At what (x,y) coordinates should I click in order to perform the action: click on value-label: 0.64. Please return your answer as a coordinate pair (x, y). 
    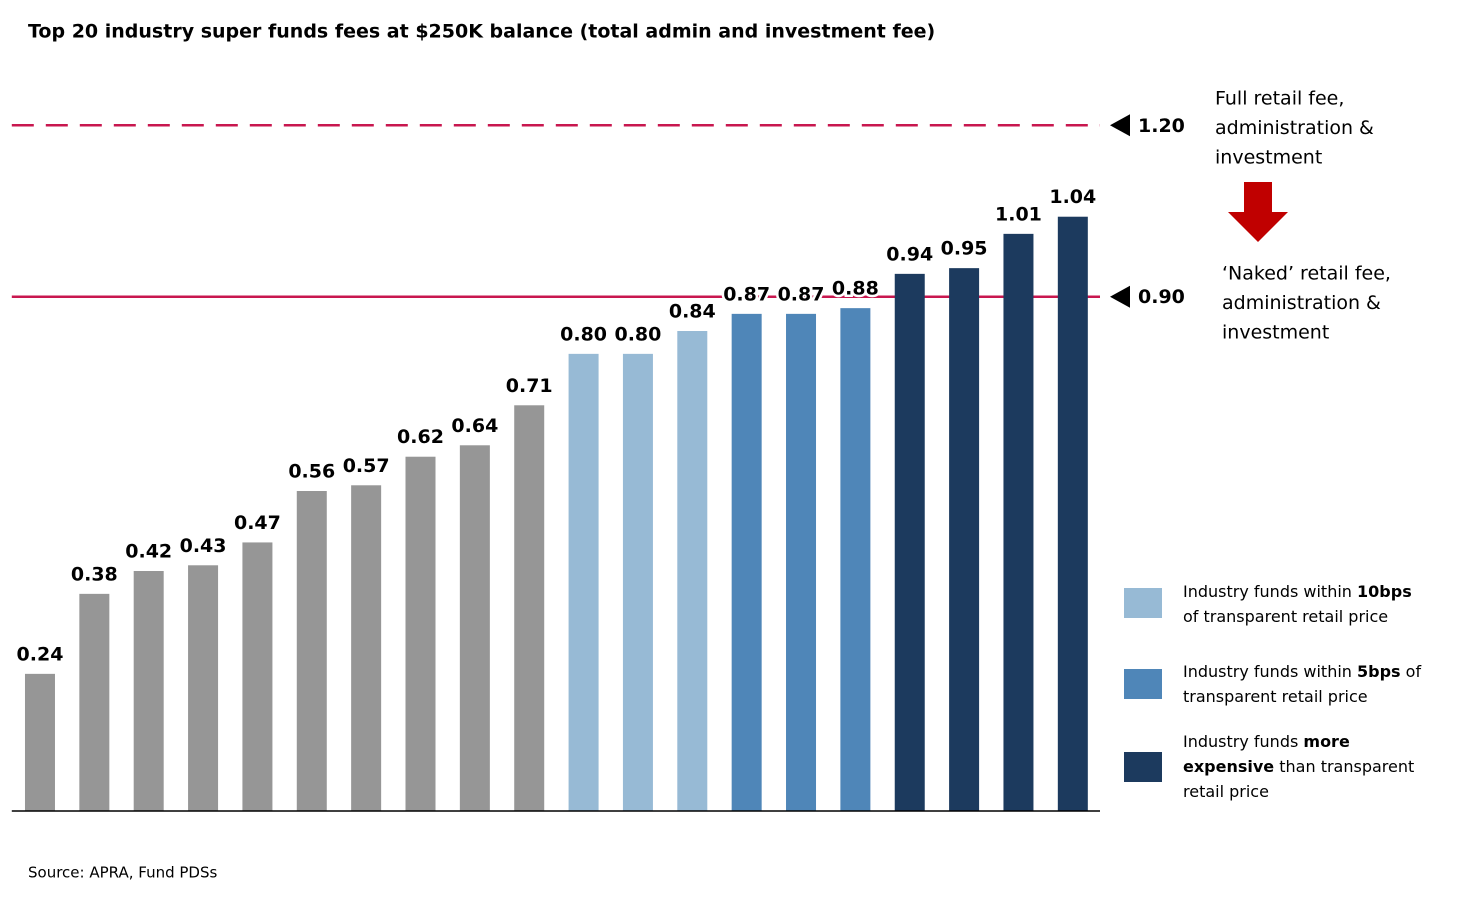
    Looking at the image, I should click on (474, 426).